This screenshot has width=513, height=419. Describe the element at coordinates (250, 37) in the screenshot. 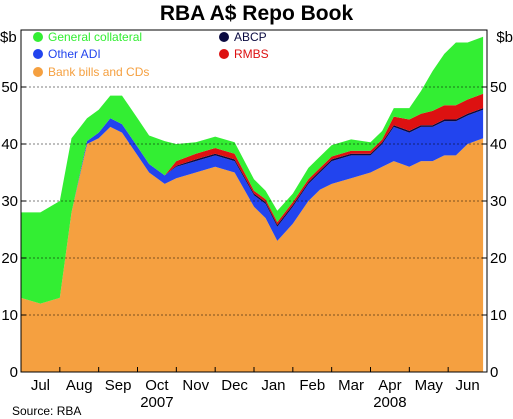

I see `legend-label-abcp: ABCP` at that location.